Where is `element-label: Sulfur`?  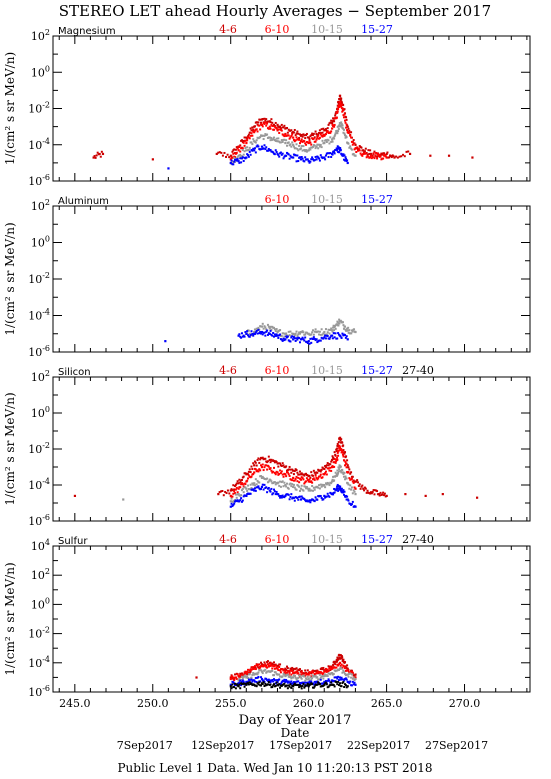
element-label: Sulfur is located at coordinates (73, 541).